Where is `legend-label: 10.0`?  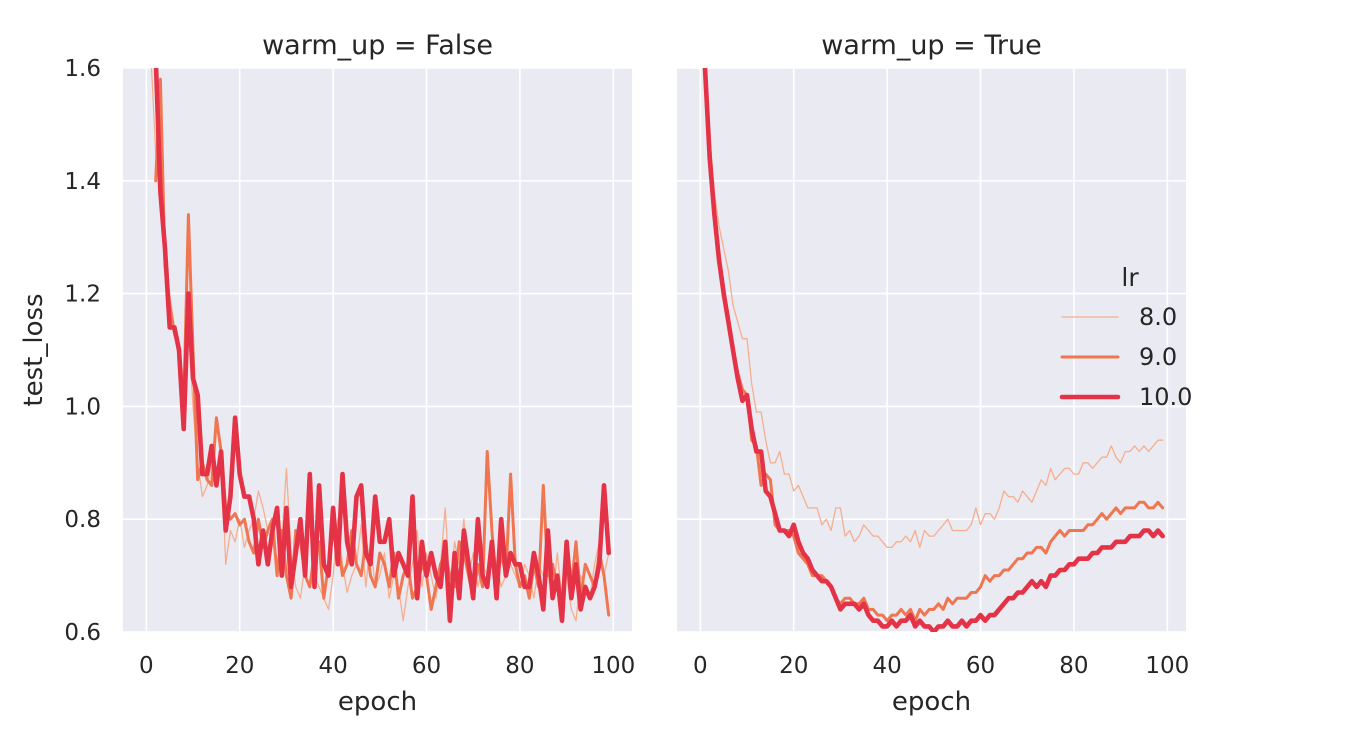 legend-label: 10.0 is located at coordinates (1165, 397).